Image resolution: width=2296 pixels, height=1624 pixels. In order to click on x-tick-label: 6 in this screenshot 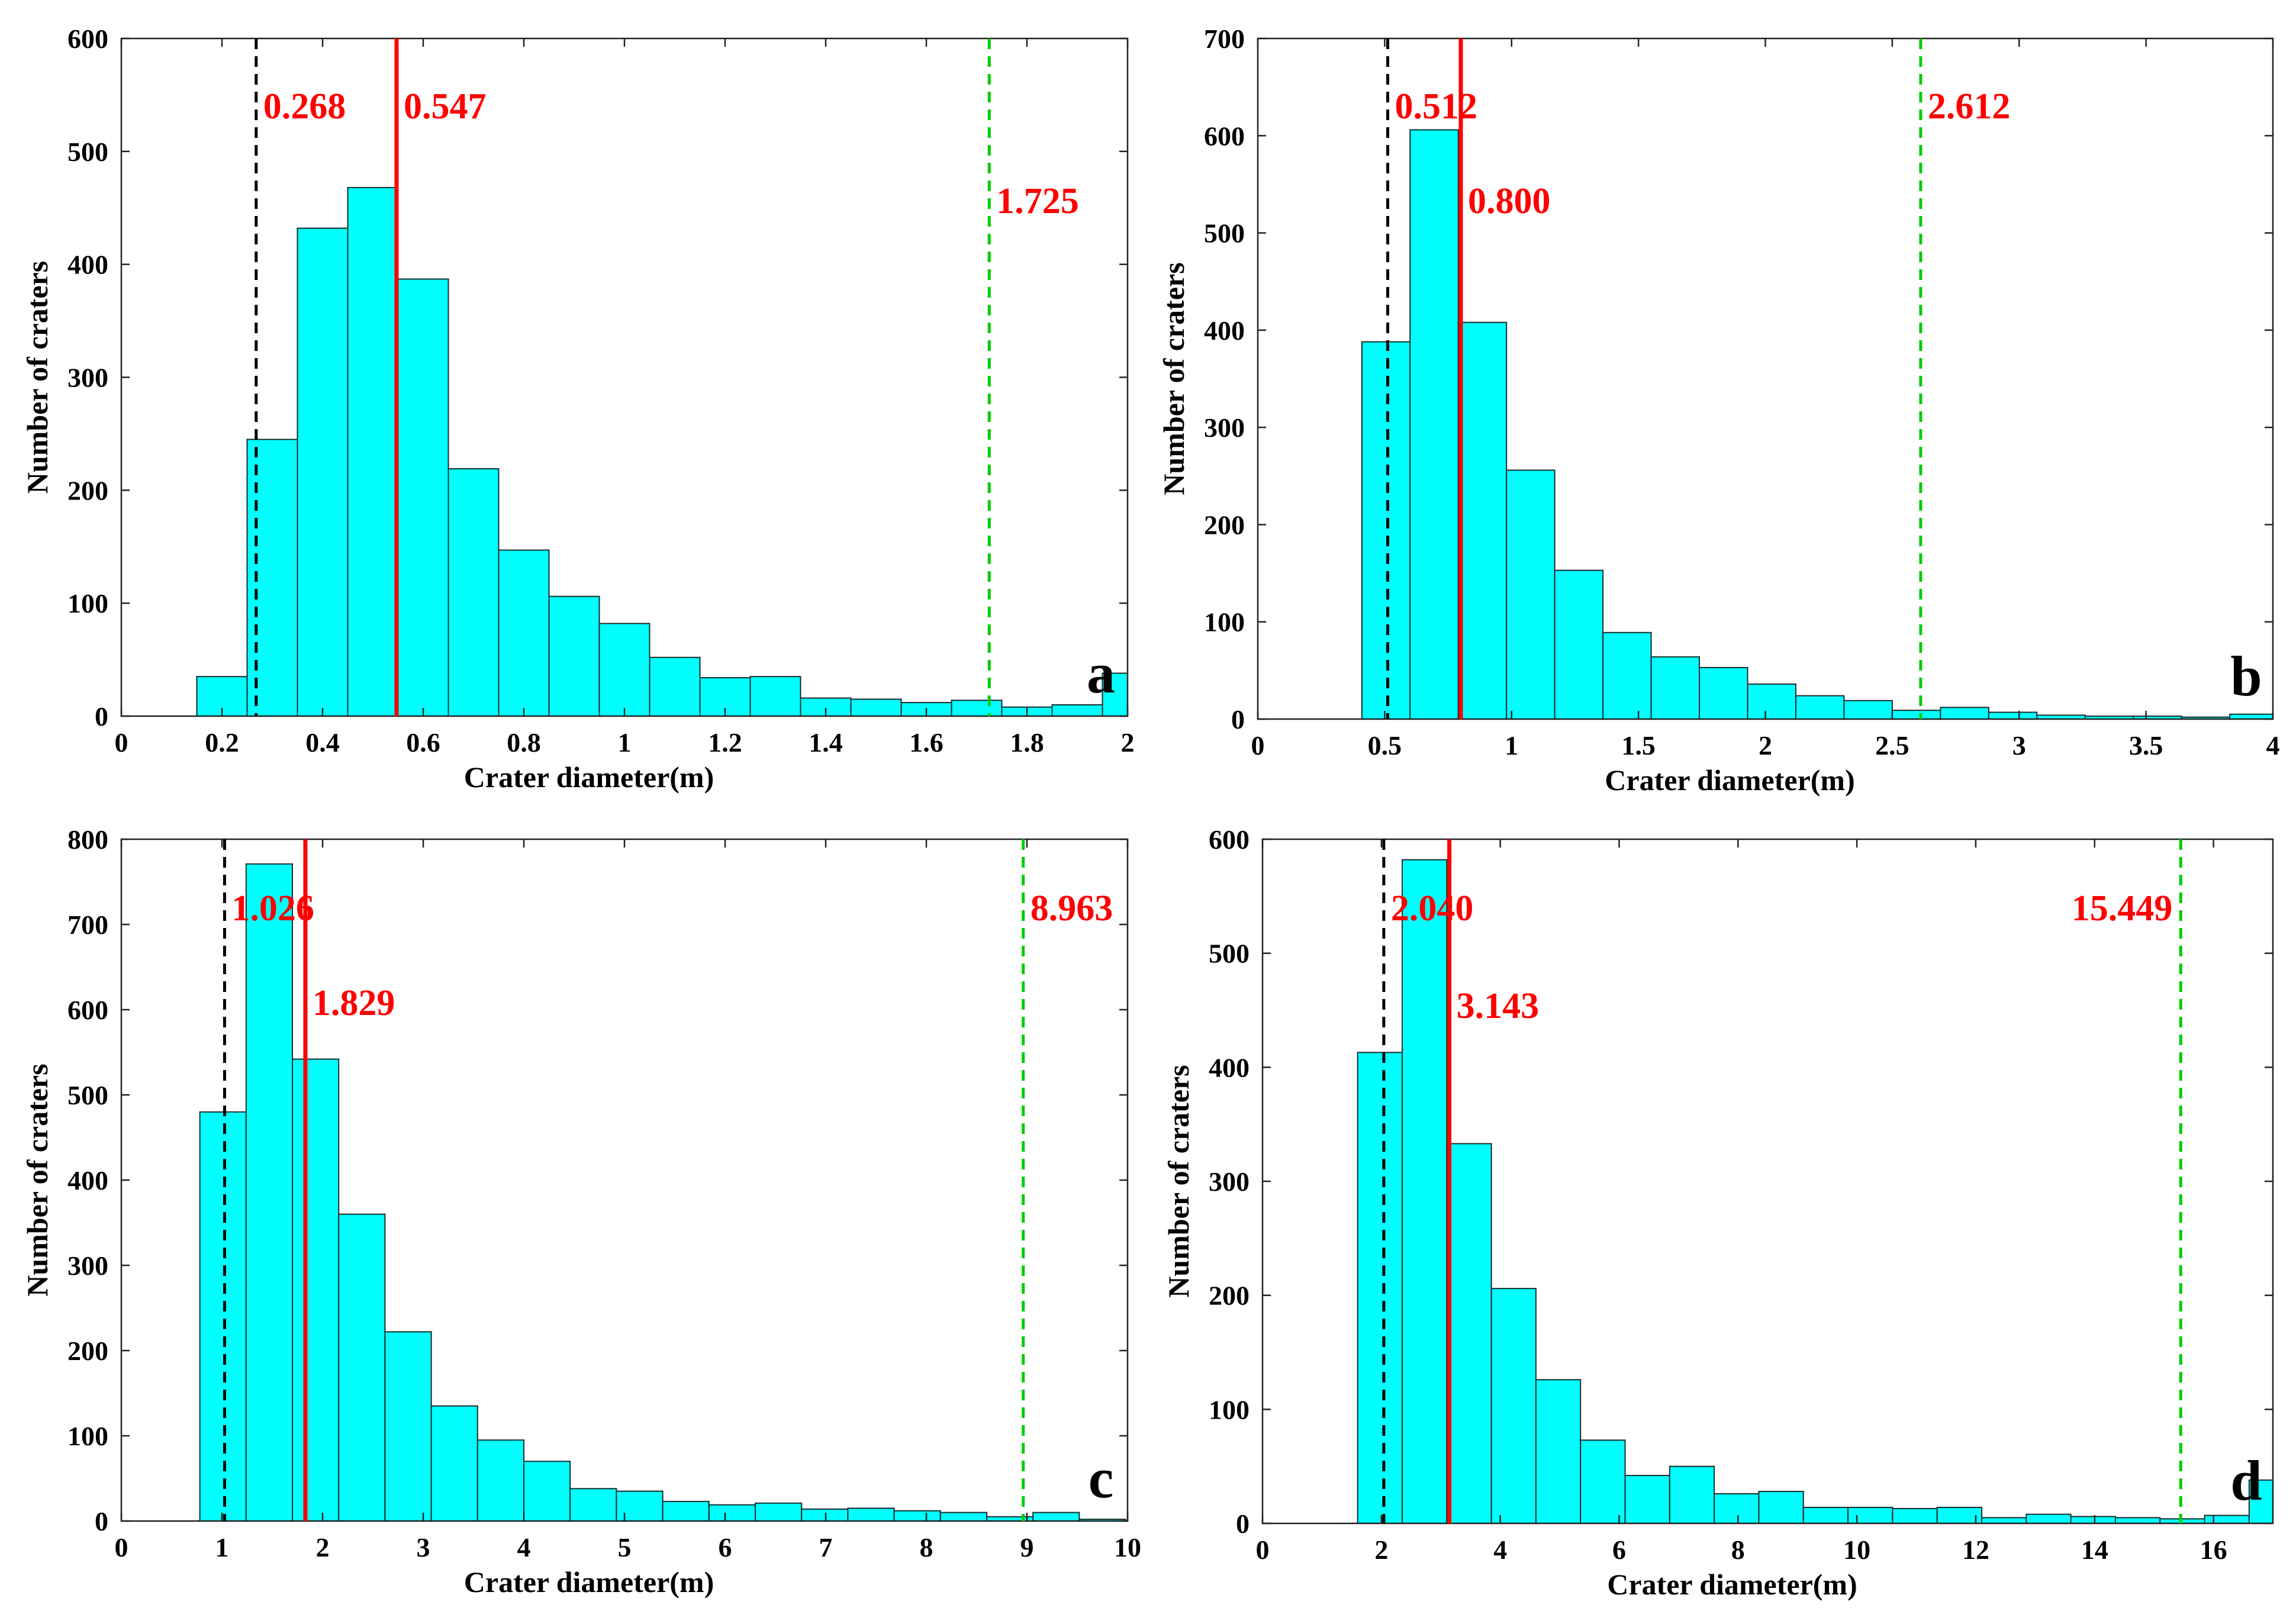, I will do `click(725, 1547)`.